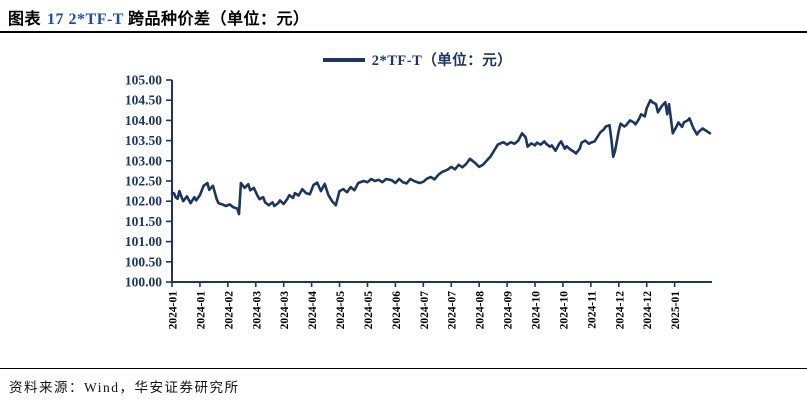  What do you see at coordinates (124, 387) in the screenshot?
I see `data-source-note: 资料来源：Wind，华安证券研究所` at bounding box center [124, 387].